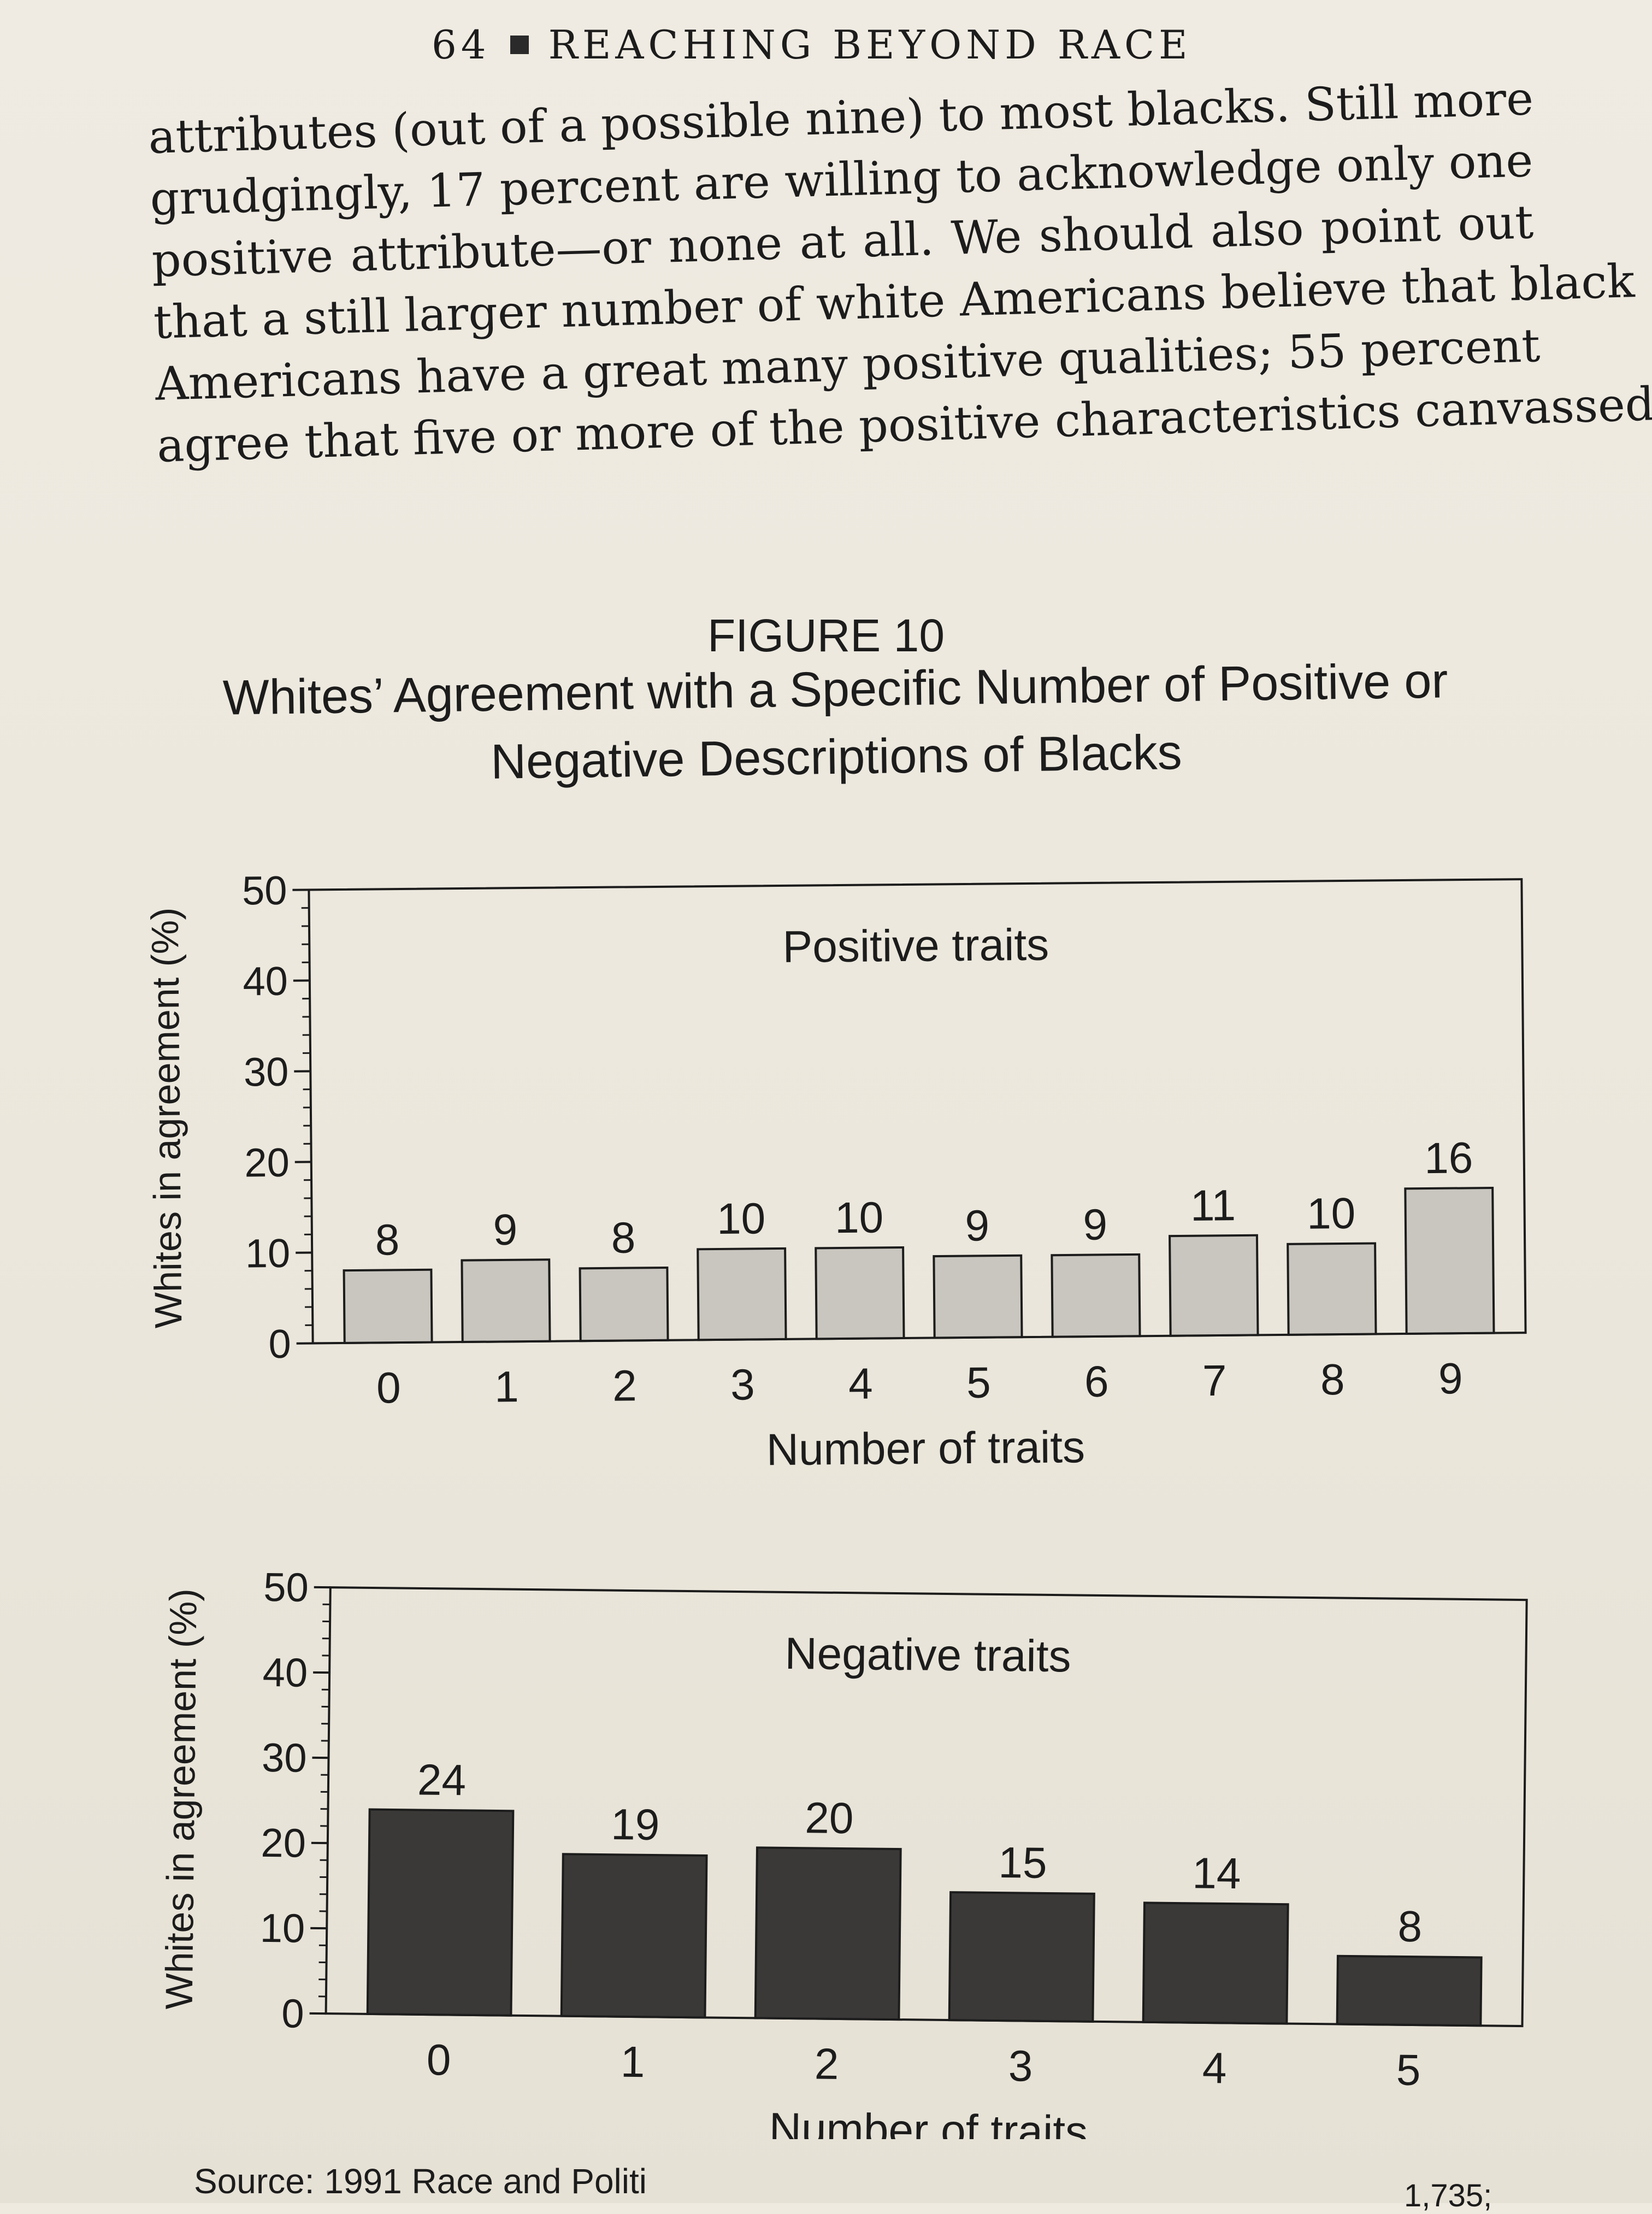  I want to click on data-label: 11, so click(1213, 1205).